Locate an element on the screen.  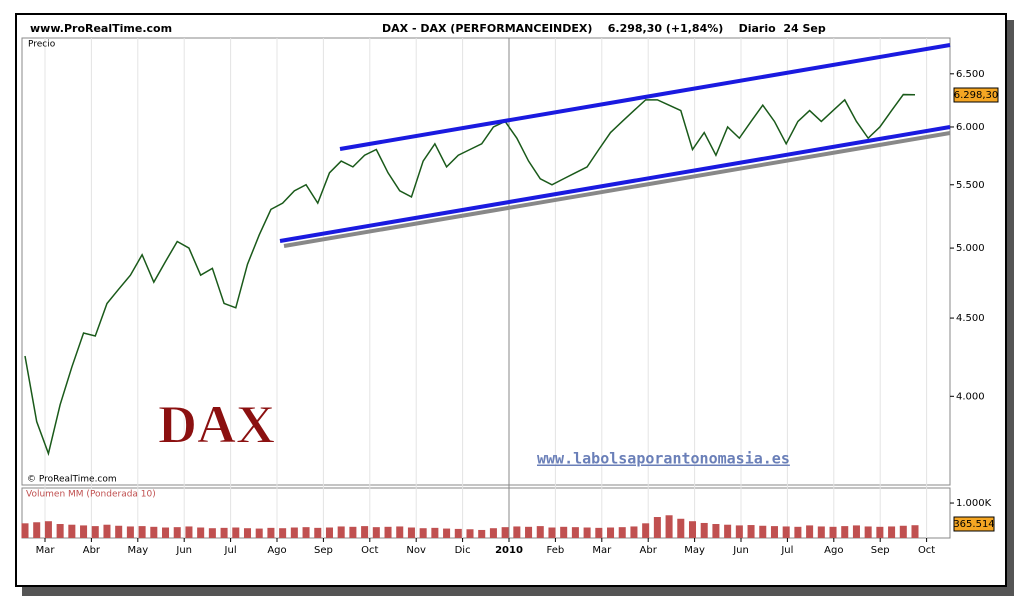
y-tick-label: 4.000 is located at coordinates (970, 396).